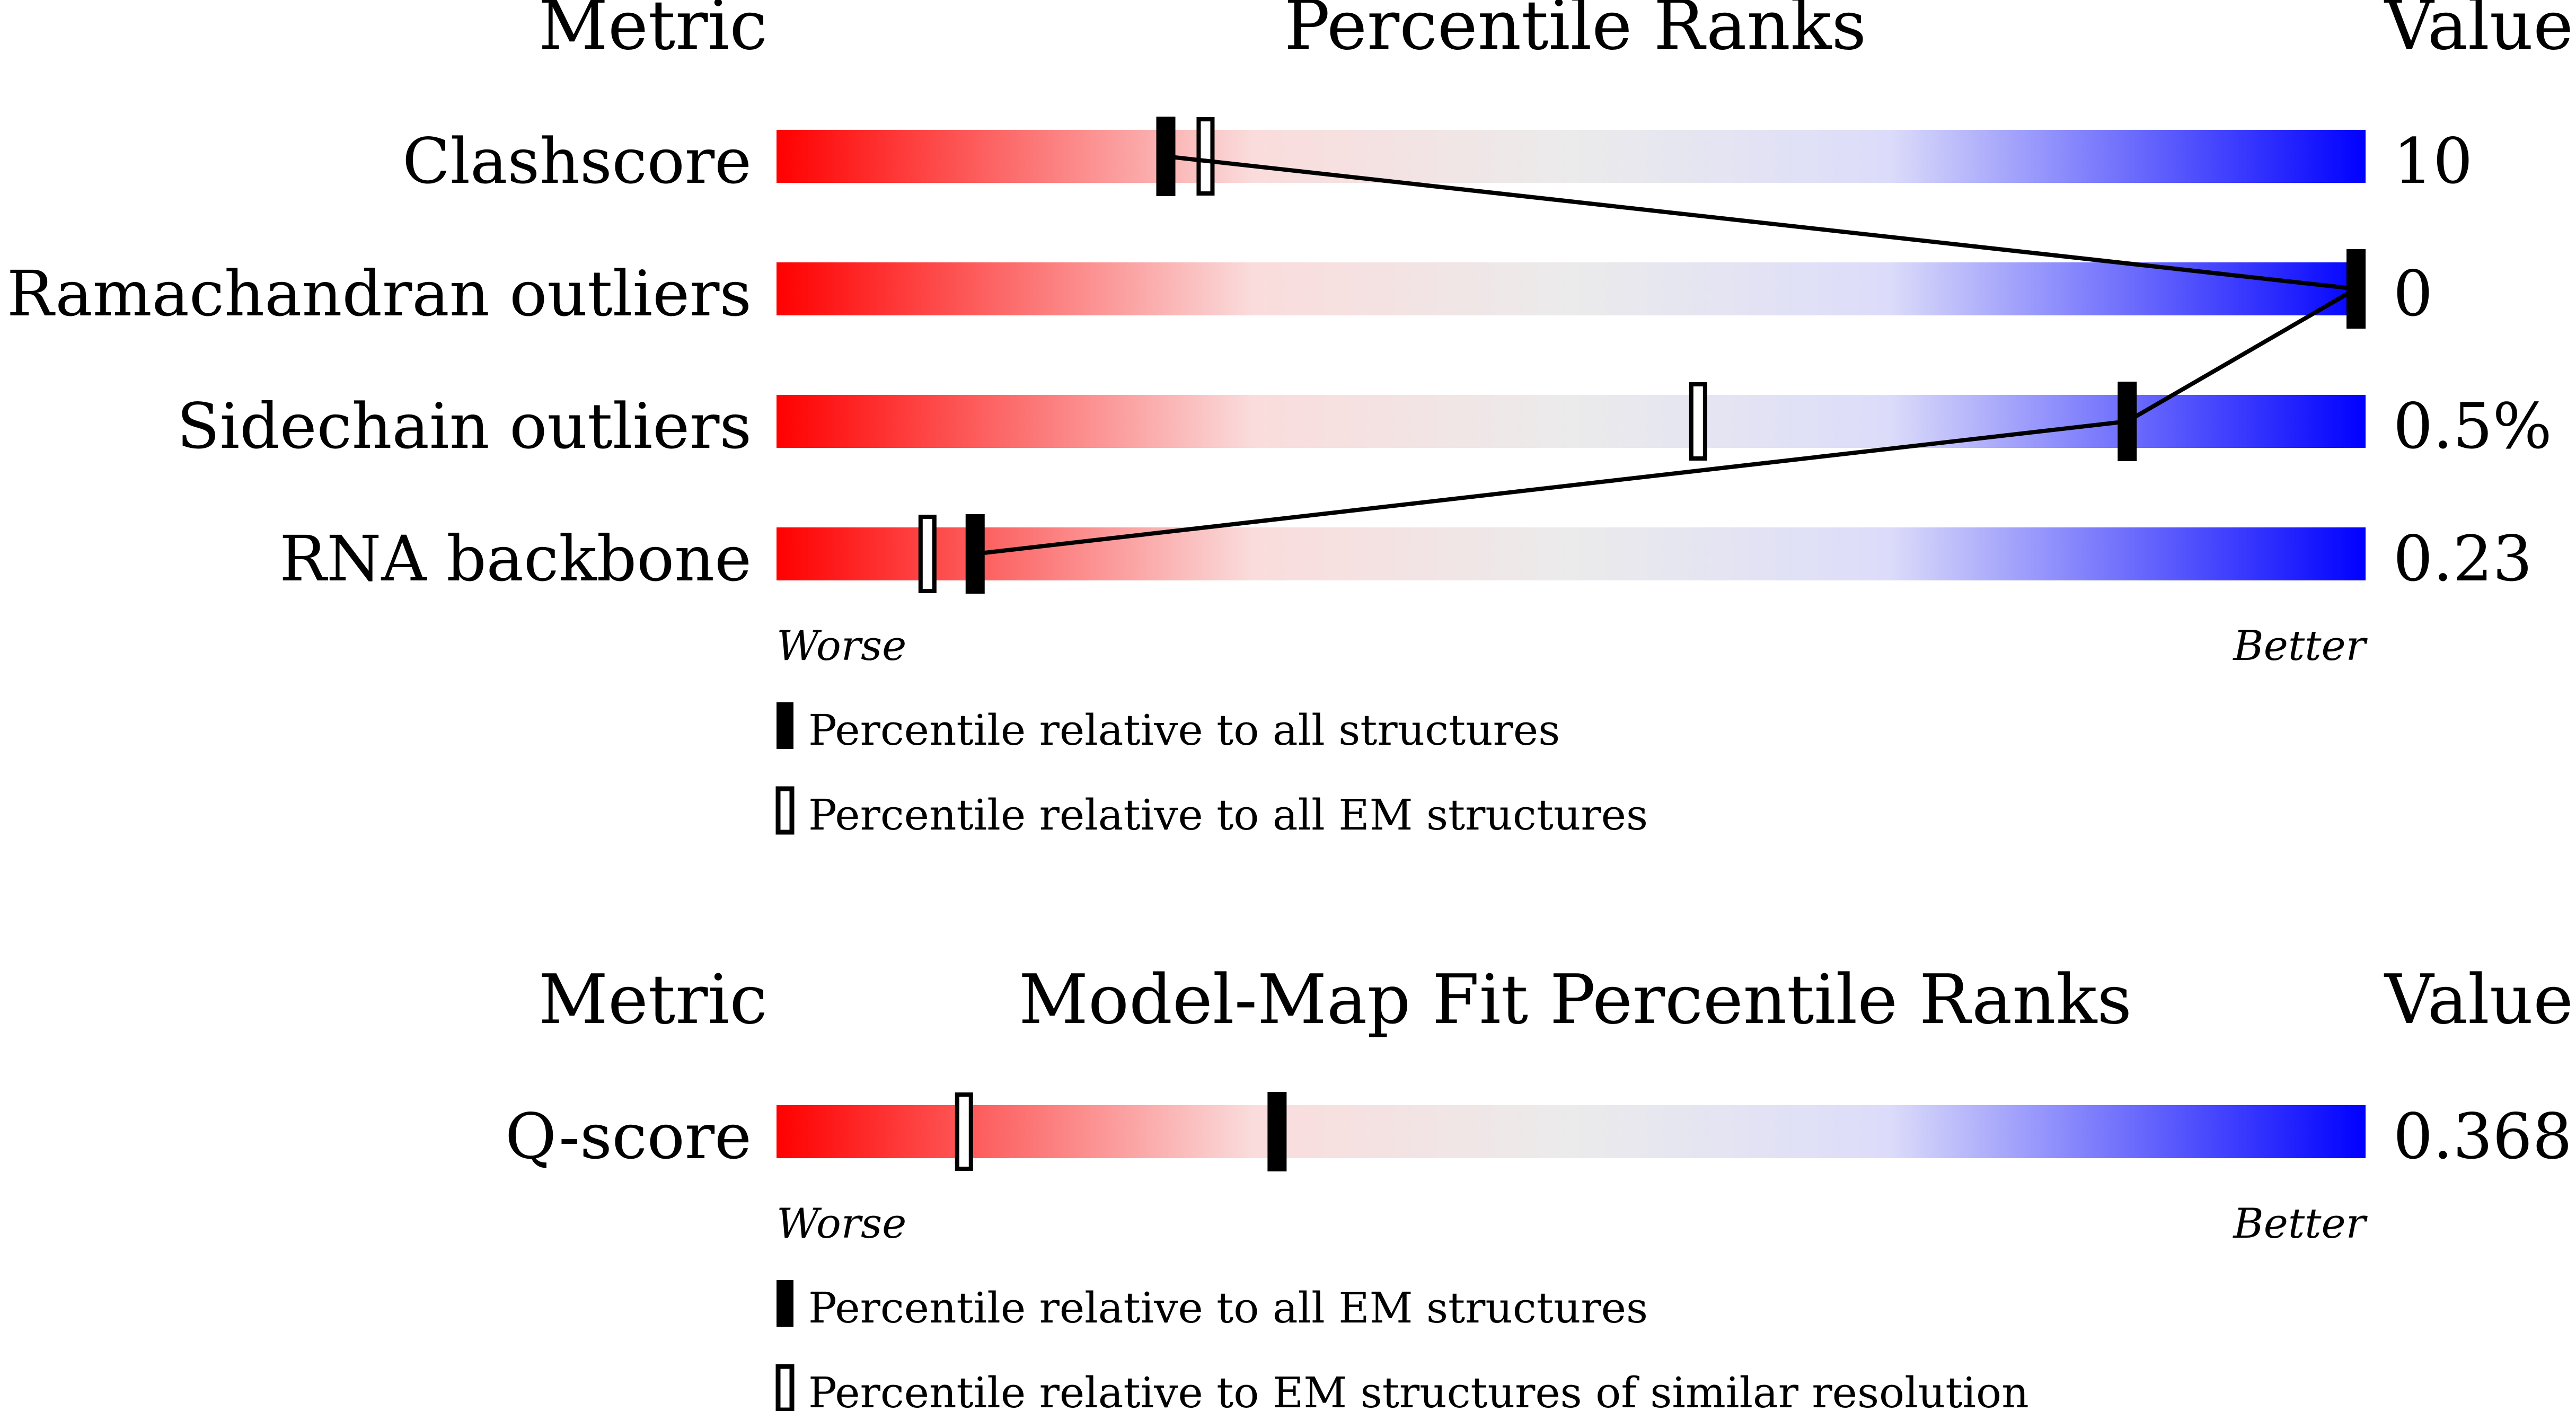 The height and width of the screenshot is (1411, 2576). I want to click on marker-all-clashscore, so click(1166, 156).